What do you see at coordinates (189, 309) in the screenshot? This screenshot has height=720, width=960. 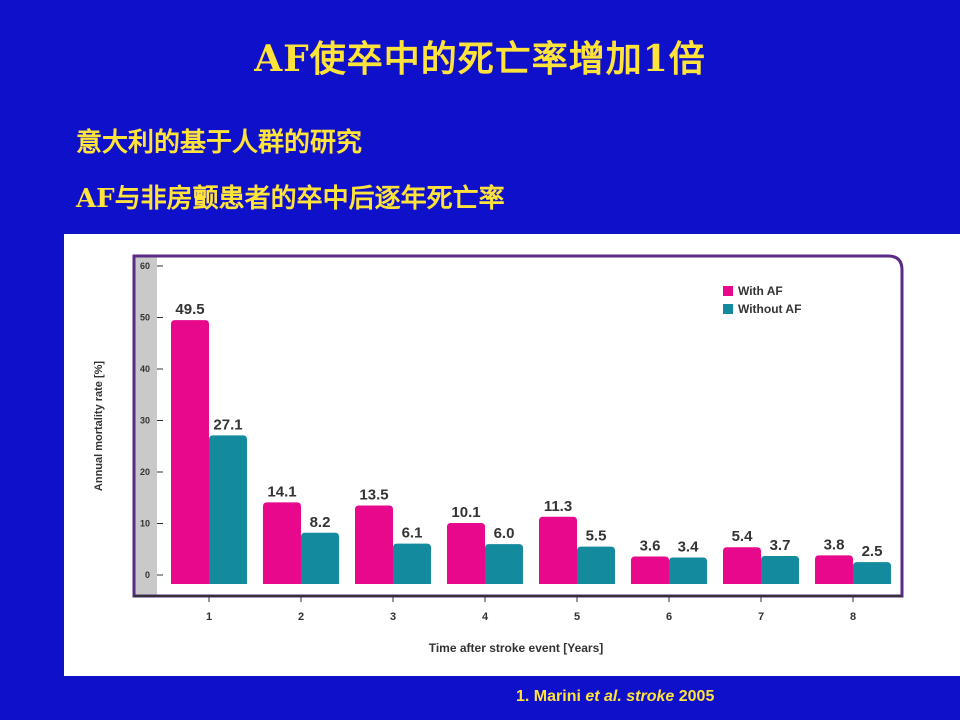 I see `data-label: 49.5` at bounding box center [189, 309].